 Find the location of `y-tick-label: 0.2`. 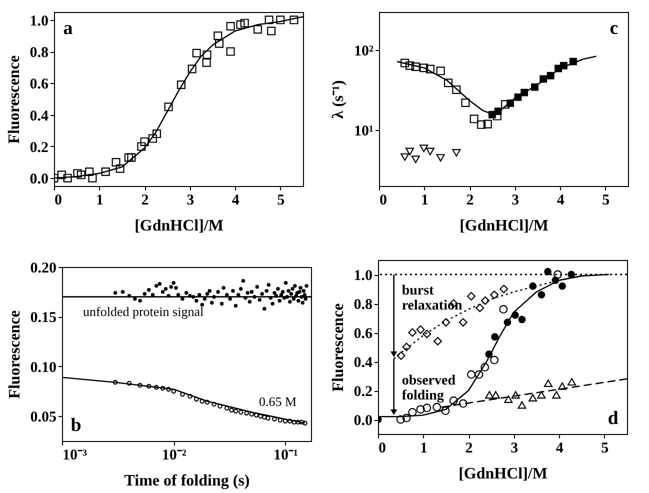

y-tick-label: 0.2 is located at coordinates (363, 392).